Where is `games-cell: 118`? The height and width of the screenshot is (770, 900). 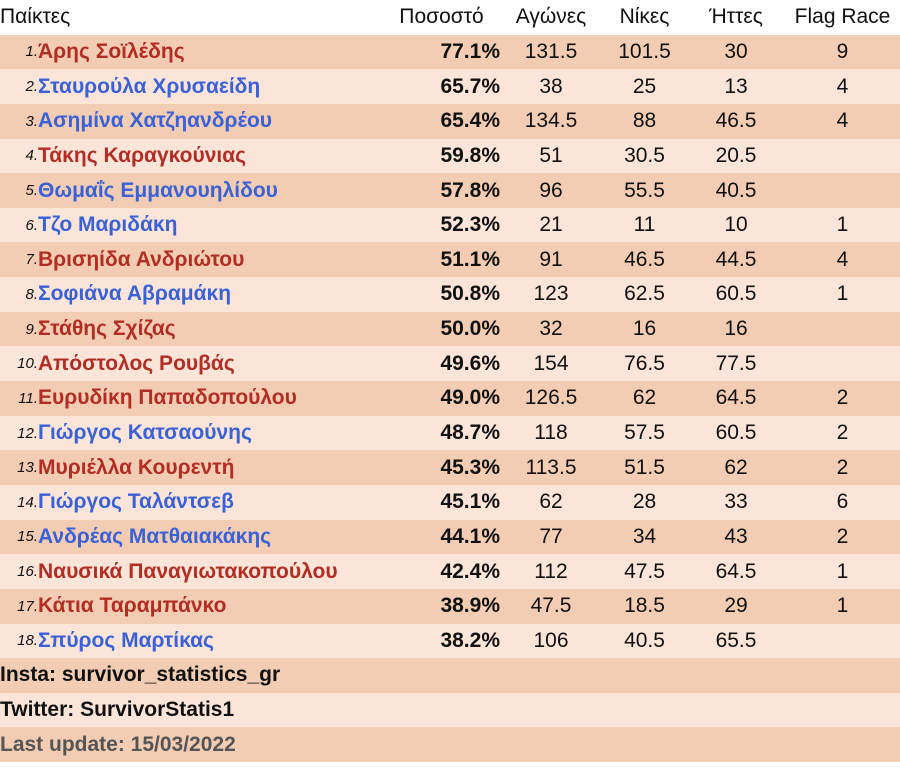 games-cell: 118 is located at coordinates (551, 432).